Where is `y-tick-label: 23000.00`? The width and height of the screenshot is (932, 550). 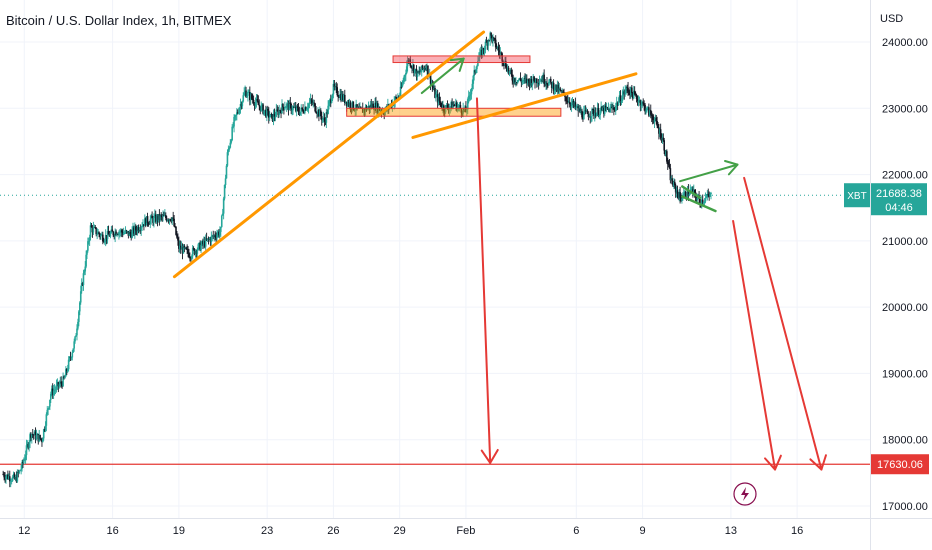 y-tick-label: 23000.00 is located at coordinates (905, 109).